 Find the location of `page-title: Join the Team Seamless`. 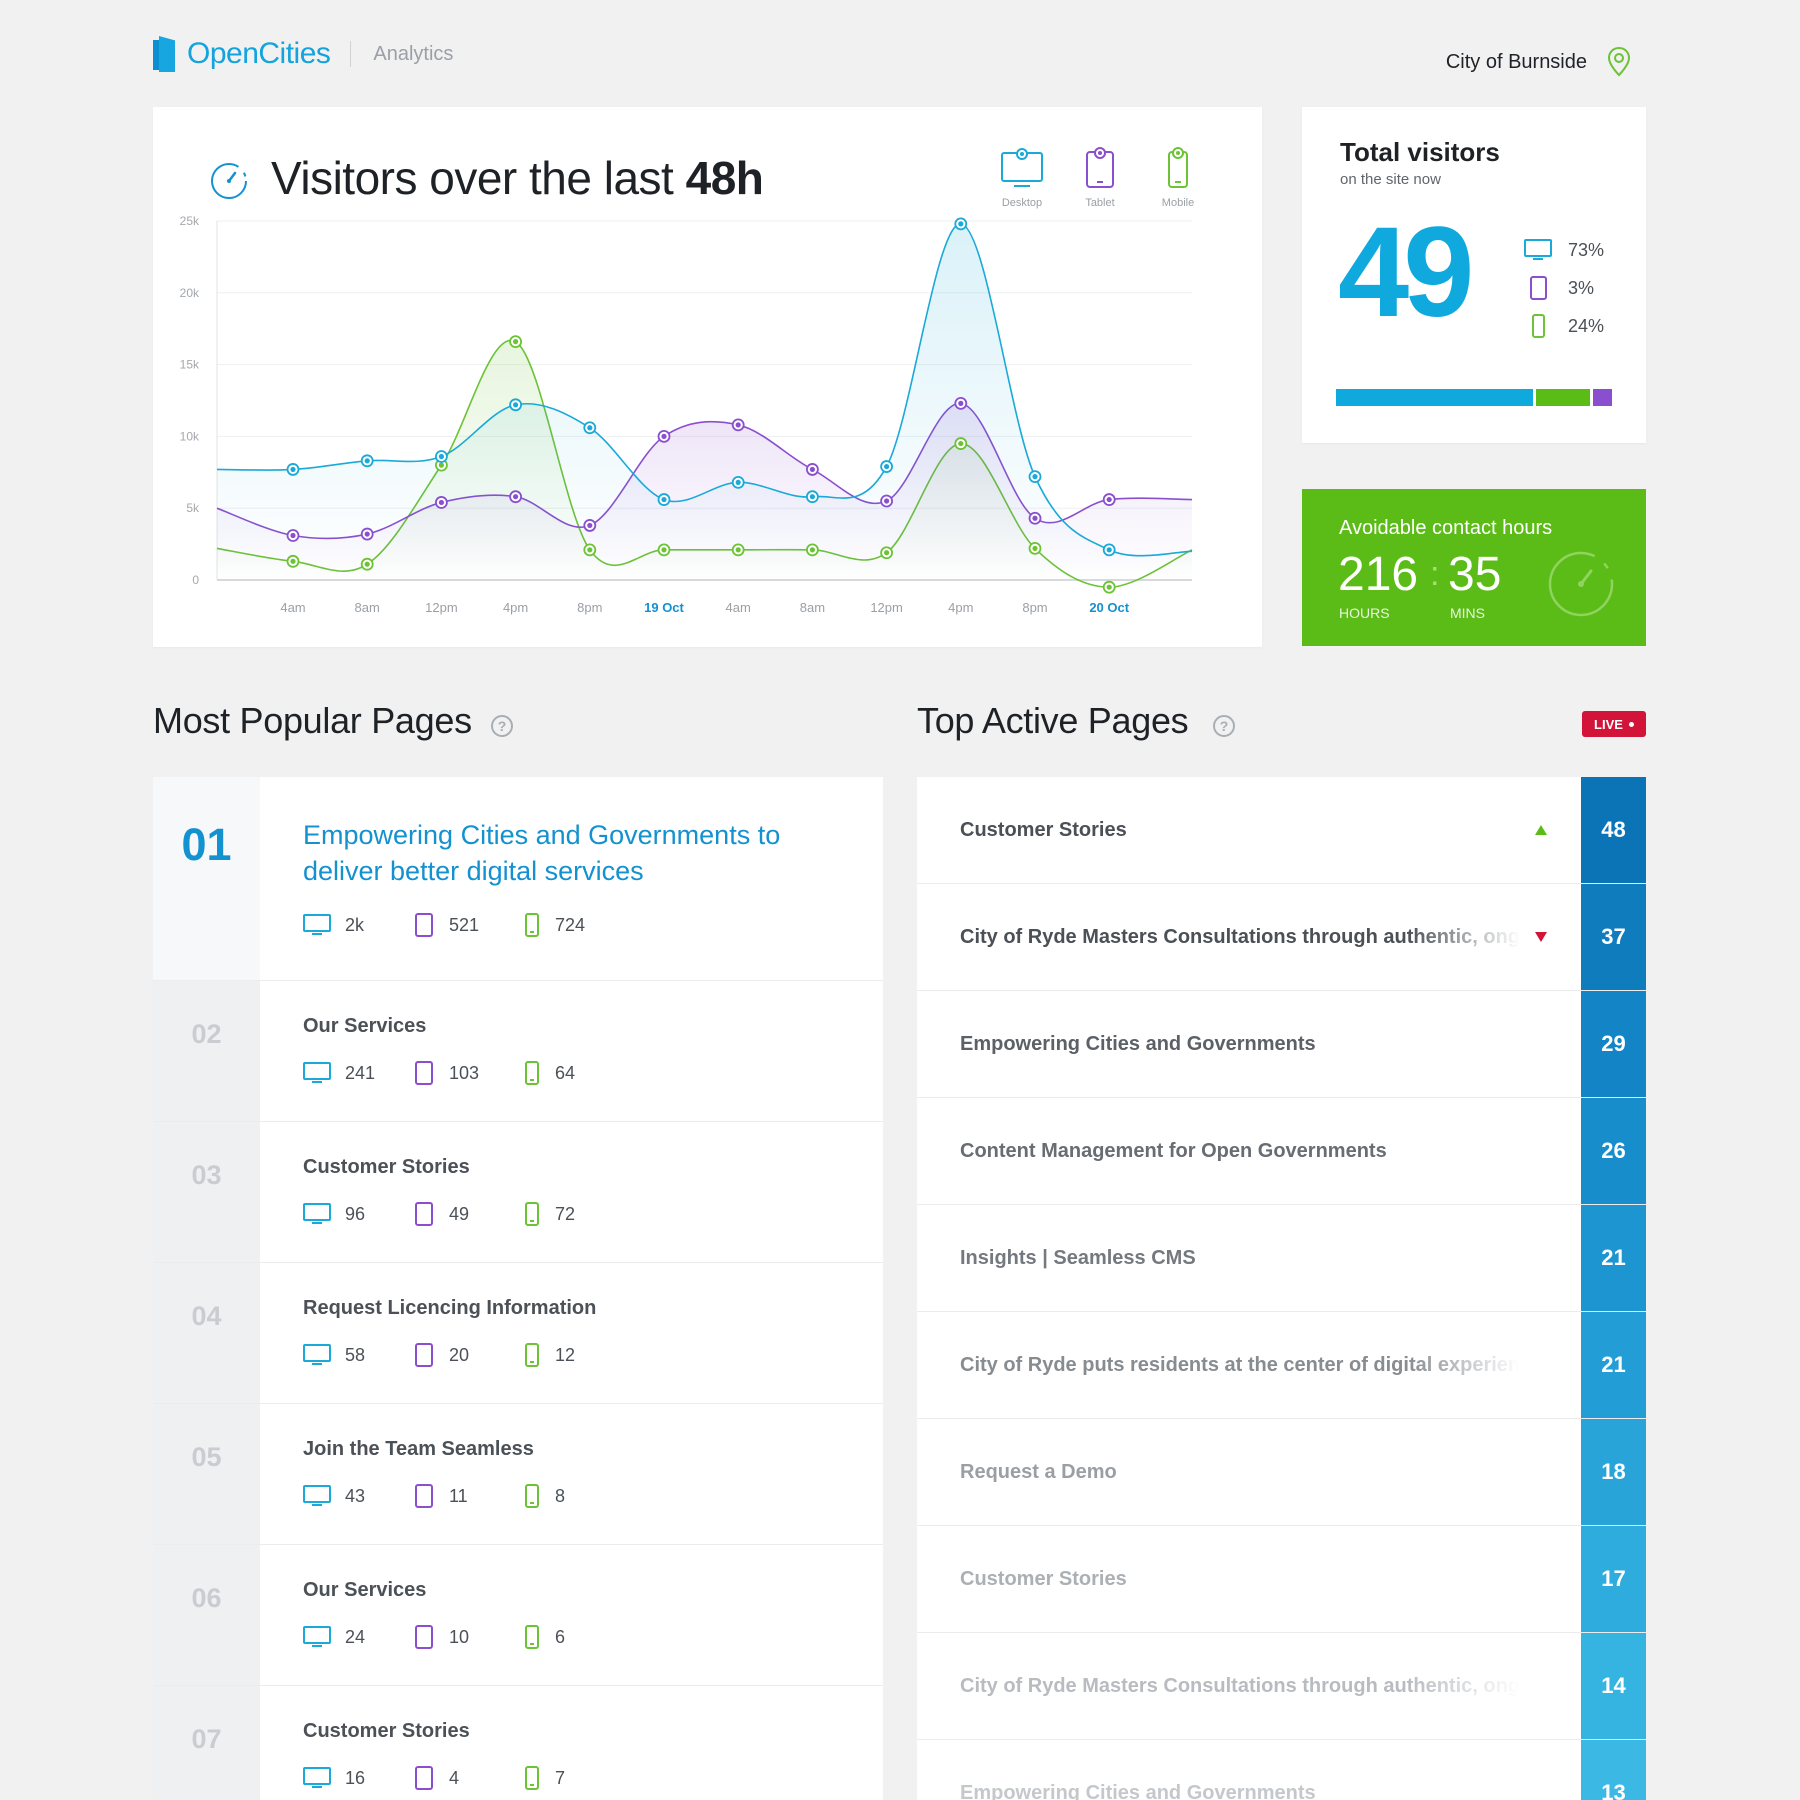

page-title: Join the Team Seamless is located at coordinates (418, 1449).